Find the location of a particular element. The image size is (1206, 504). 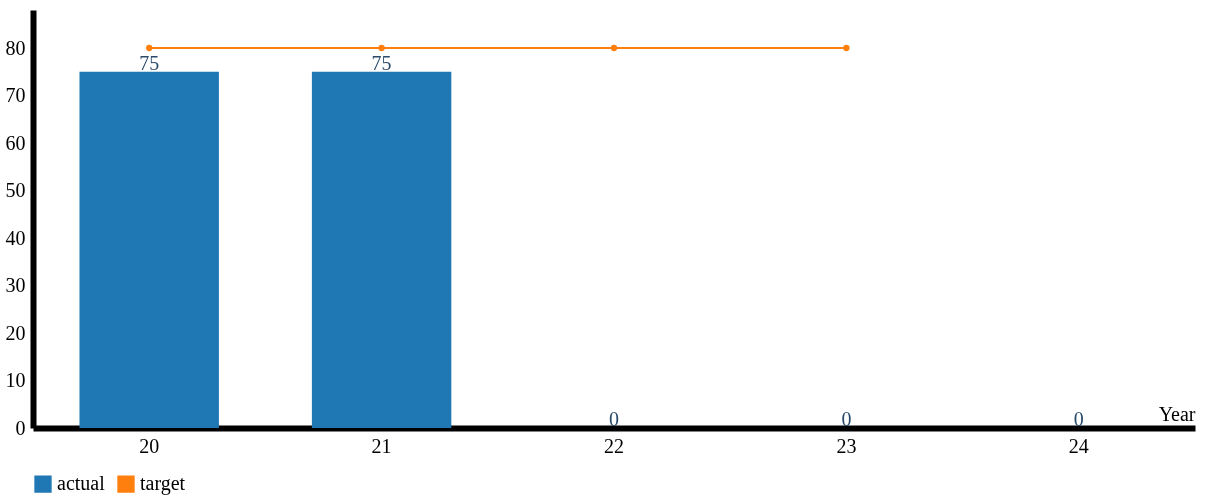

x-tick-label: 22 is located at coordinates (614, 445).